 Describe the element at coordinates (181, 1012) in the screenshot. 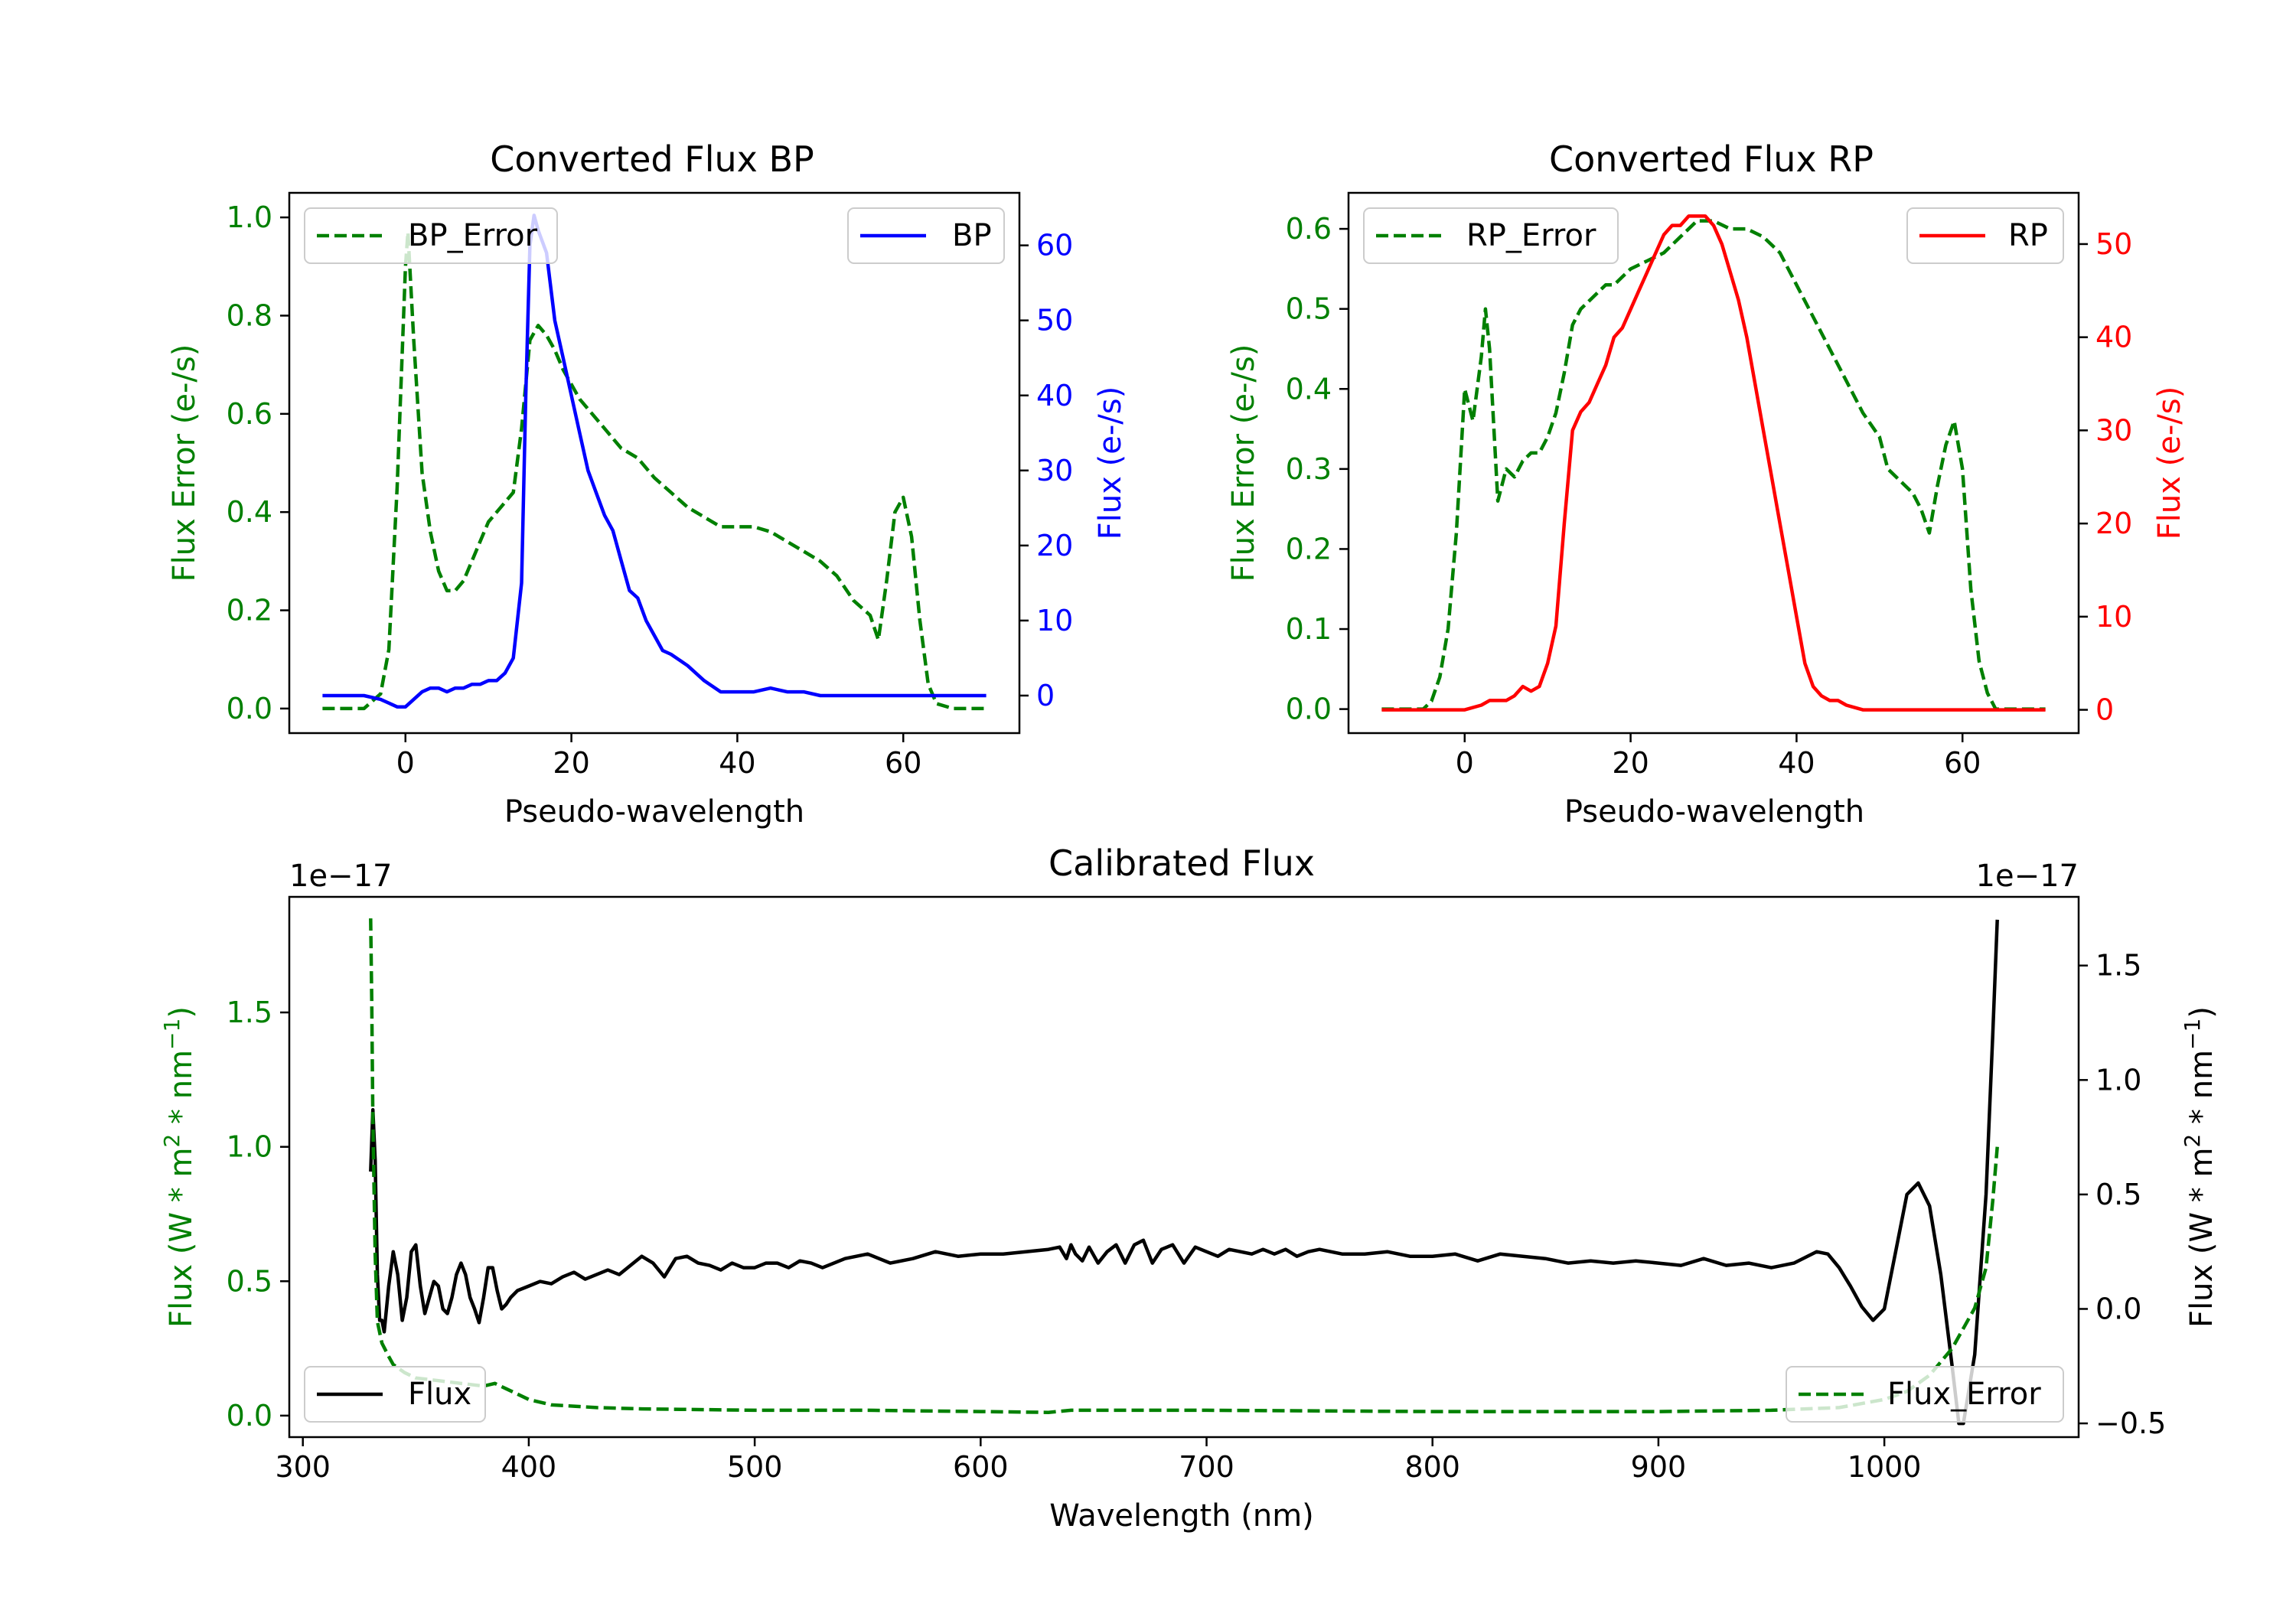

I see `cal-y-left-label-end: )` at that location.